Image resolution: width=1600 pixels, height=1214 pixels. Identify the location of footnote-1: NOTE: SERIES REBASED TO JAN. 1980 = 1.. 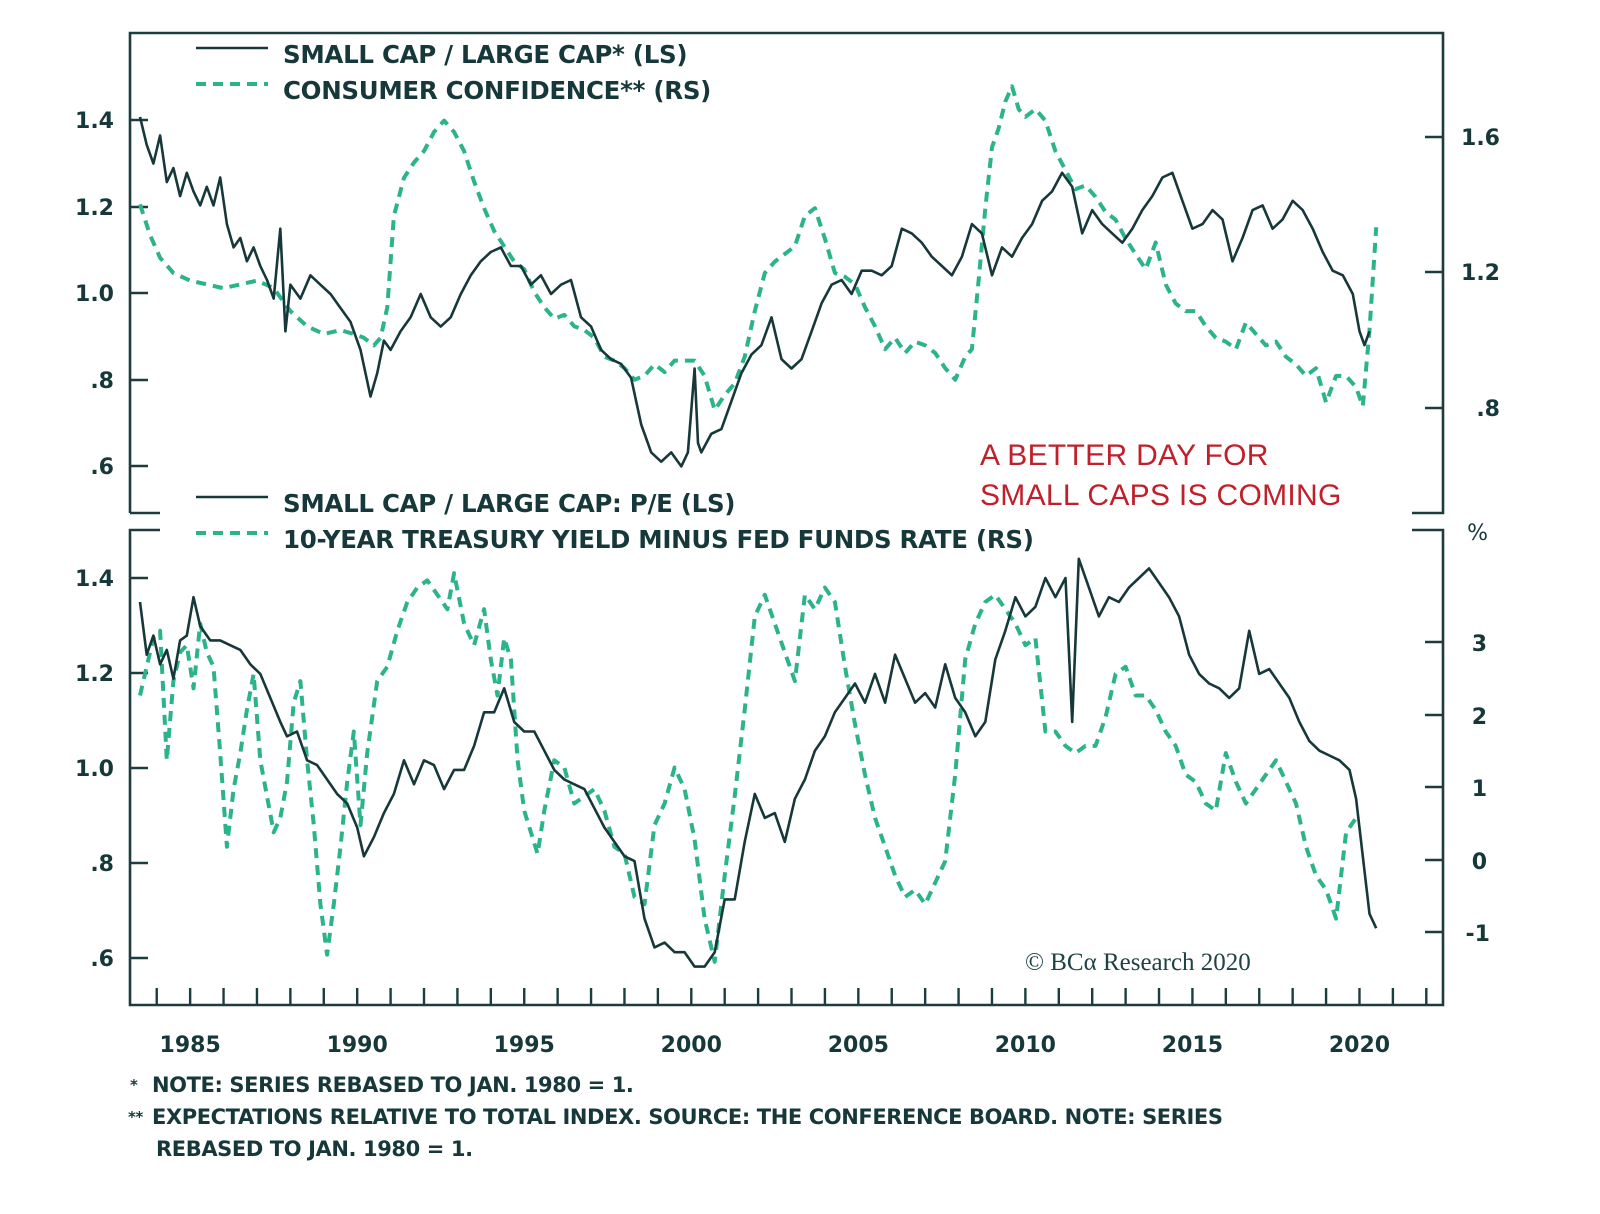
(393, 1085).